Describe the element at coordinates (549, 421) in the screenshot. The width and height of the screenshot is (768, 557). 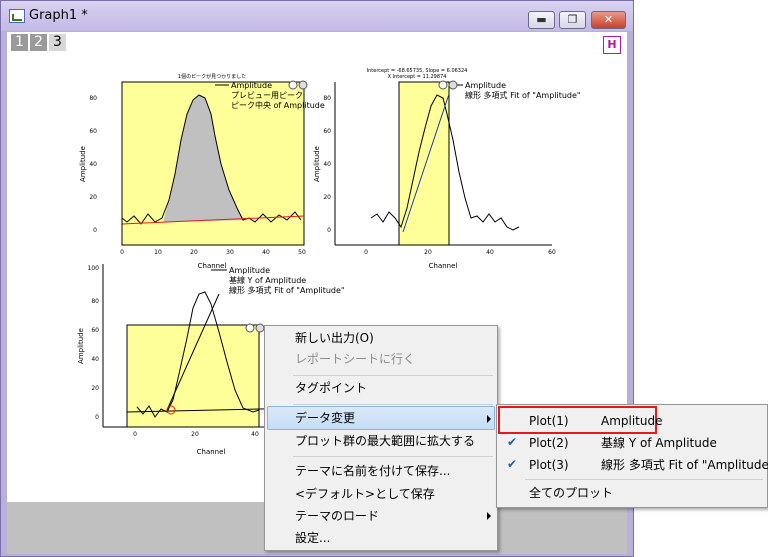
I see `submenu-plot1-label: Plot(1)` at that location.